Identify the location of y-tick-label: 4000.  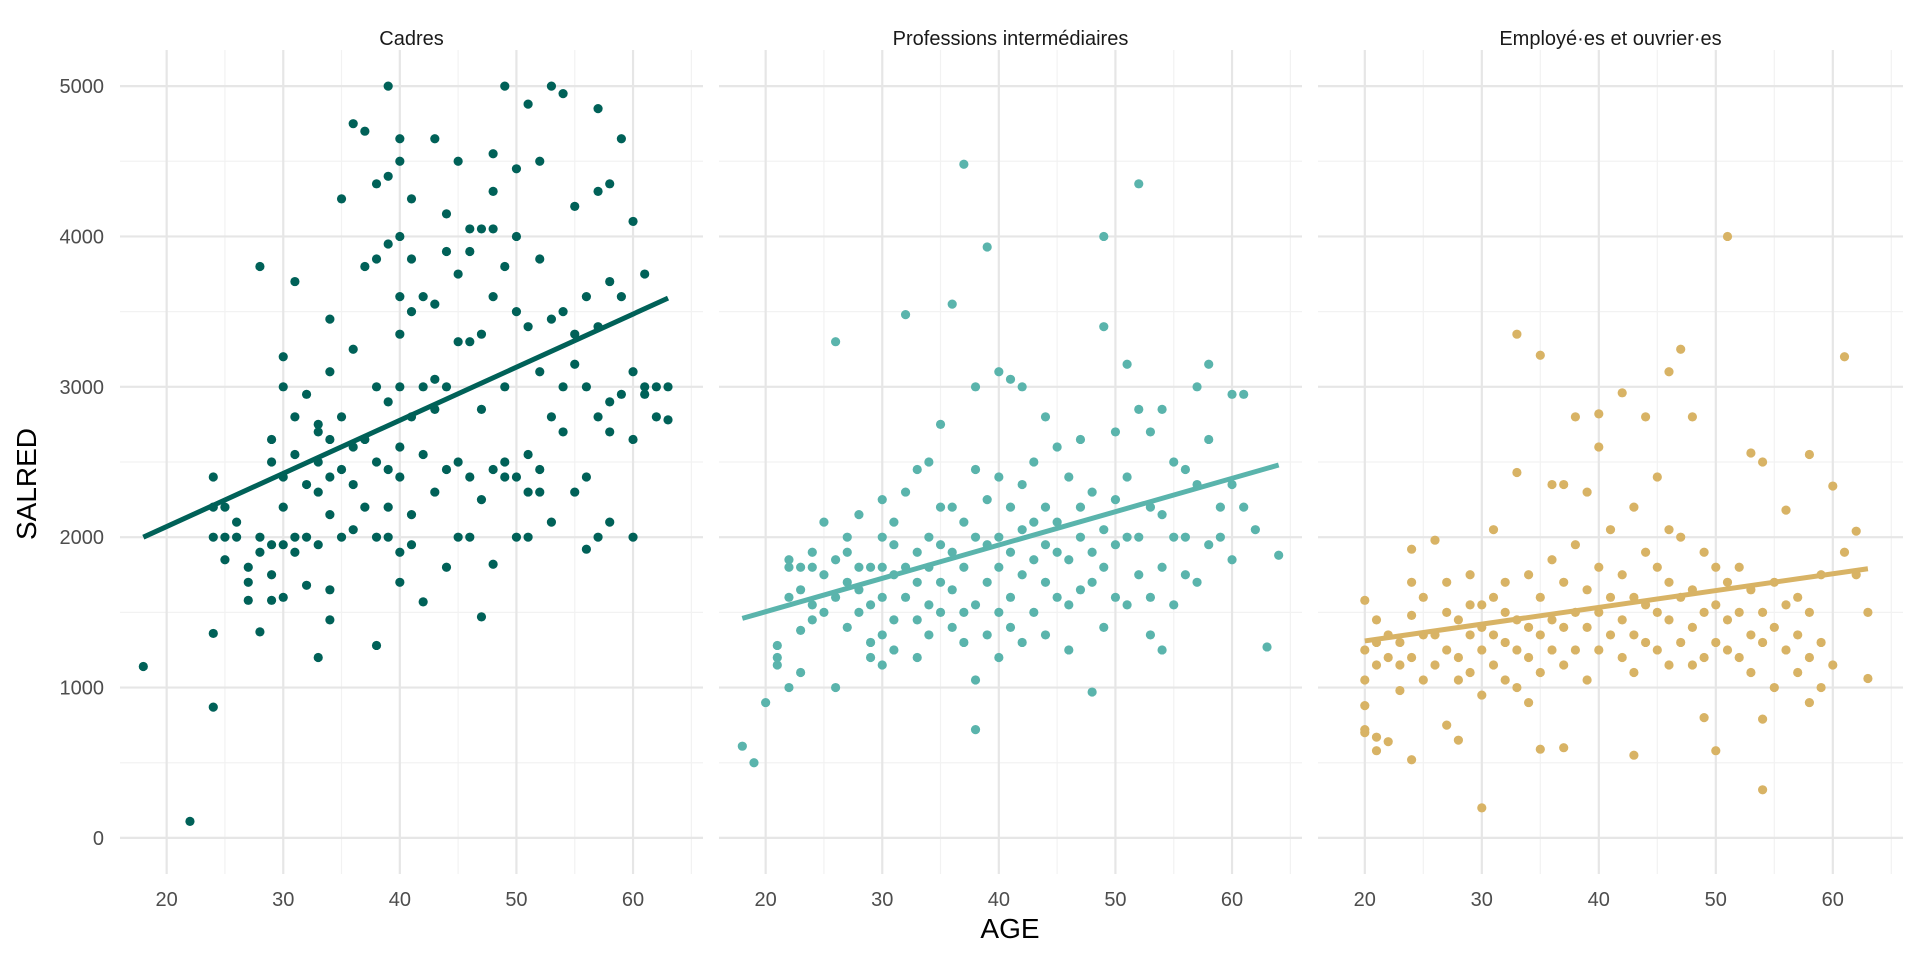
(82, 237).